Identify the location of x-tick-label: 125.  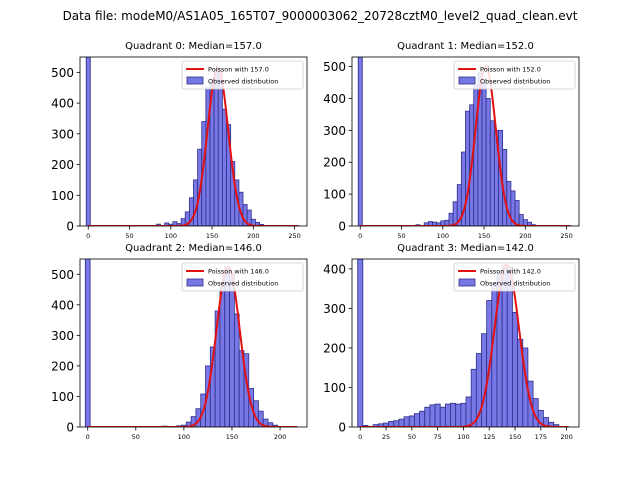
(489, 437).